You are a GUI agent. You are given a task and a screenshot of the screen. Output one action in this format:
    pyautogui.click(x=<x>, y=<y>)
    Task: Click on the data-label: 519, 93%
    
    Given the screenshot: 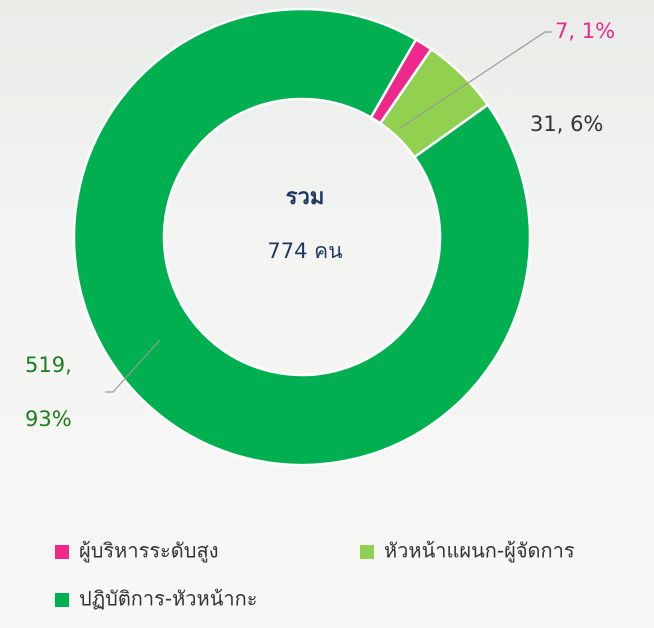 What is the action you would take?
    pyautogui.click(x=48, y=392)
    